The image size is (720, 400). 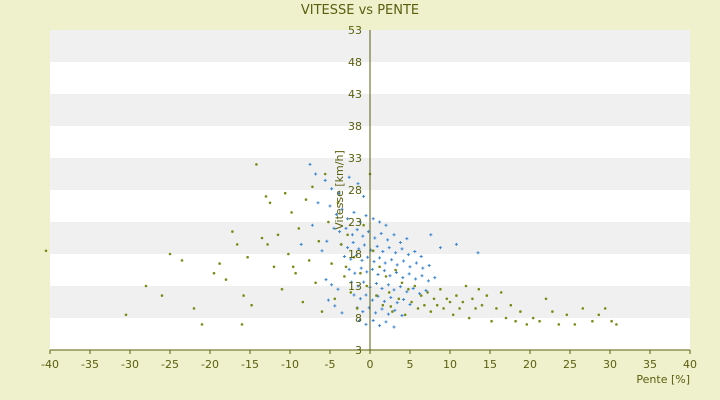 What do you see at coordinates (450, 364) in the screenshot?
I see `x-tick-label: 10` at bounding box center [450, 364].